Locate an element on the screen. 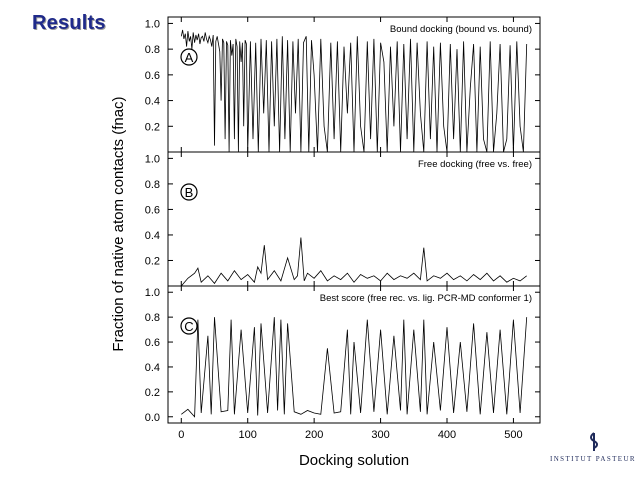  panel-badge-c is located at coordinates (189, 326).